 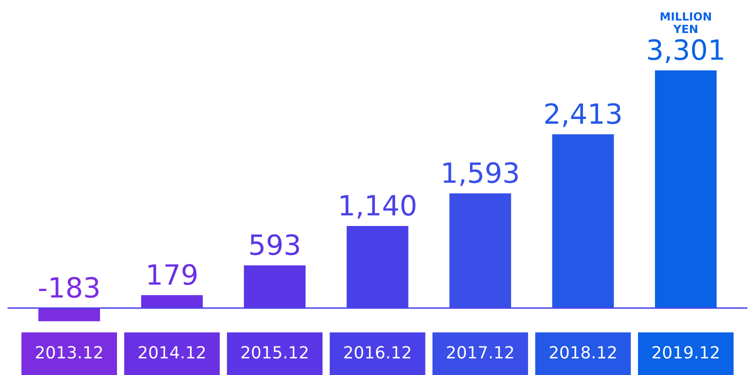 What do you see at coordinates (275, 245) in the screenshot?
I see `data-label: 593` at bounding box center [275, 245].